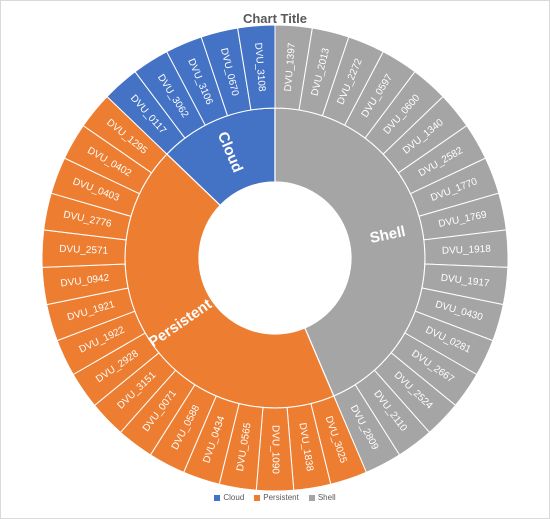  Describe the element at coordinates (234, 497) in the screenshot. I see `legend-label: Cloud` at that location.